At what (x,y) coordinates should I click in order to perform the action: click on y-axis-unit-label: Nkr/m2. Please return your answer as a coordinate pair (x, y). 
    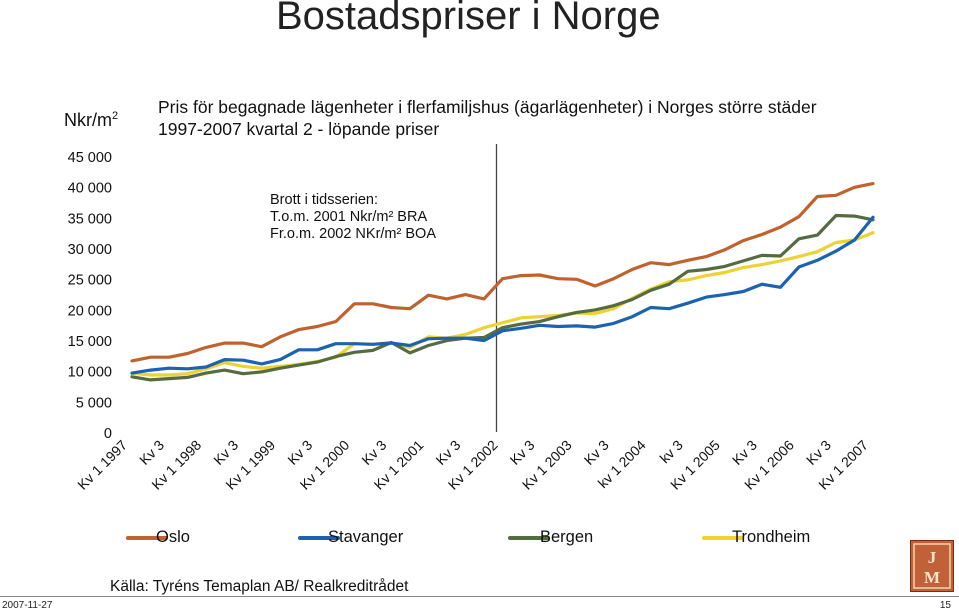
    Looking at the image, I should click on (91, 120).